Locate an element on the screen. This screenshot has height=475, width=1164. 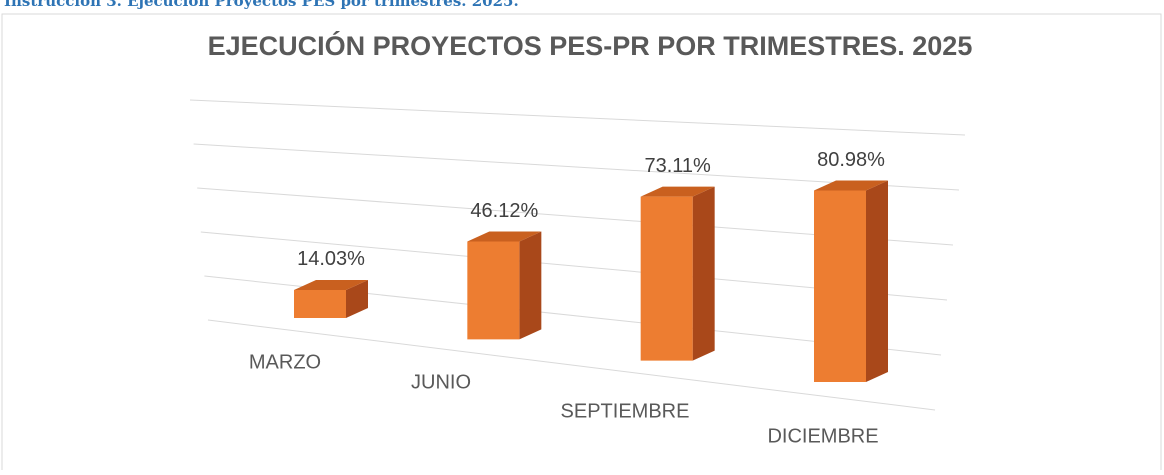
data-label: 14.03% is located at coordinates (331, 259).